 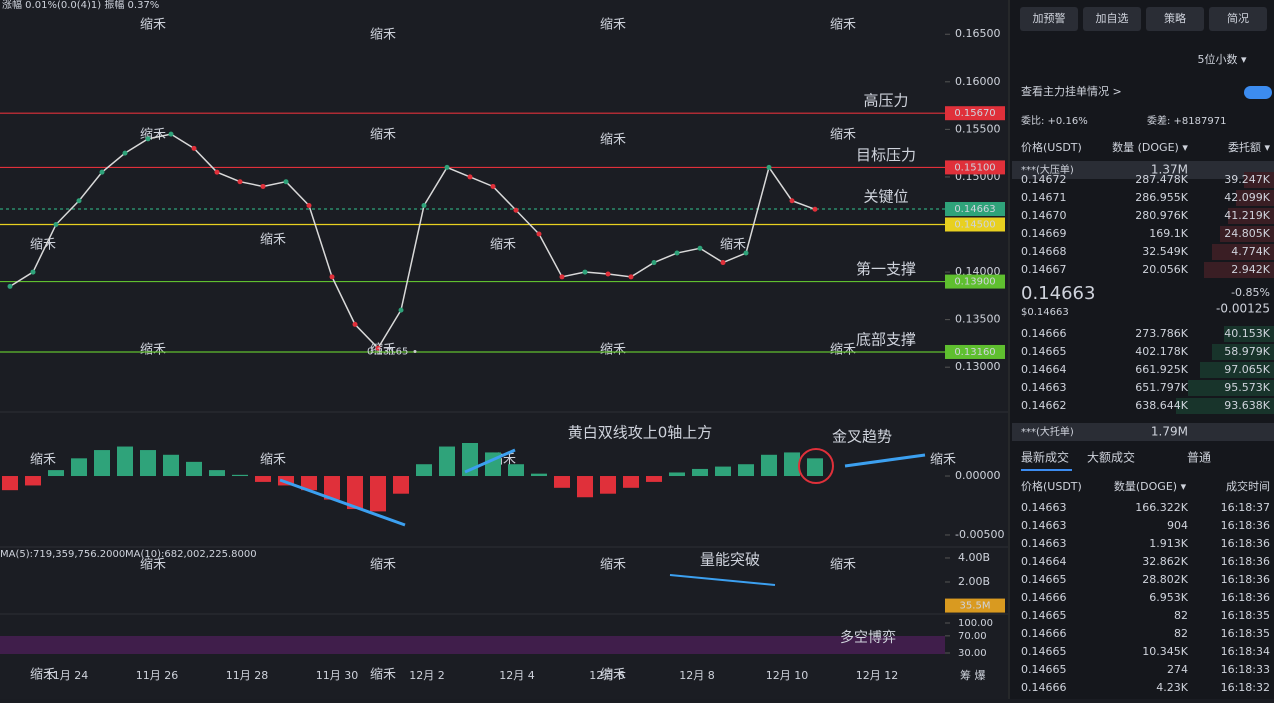 What do you see at coordinates (1161, 179) in the screenshot?
I see `book-qty: 287.478K` at bounding box center [1161, 179].